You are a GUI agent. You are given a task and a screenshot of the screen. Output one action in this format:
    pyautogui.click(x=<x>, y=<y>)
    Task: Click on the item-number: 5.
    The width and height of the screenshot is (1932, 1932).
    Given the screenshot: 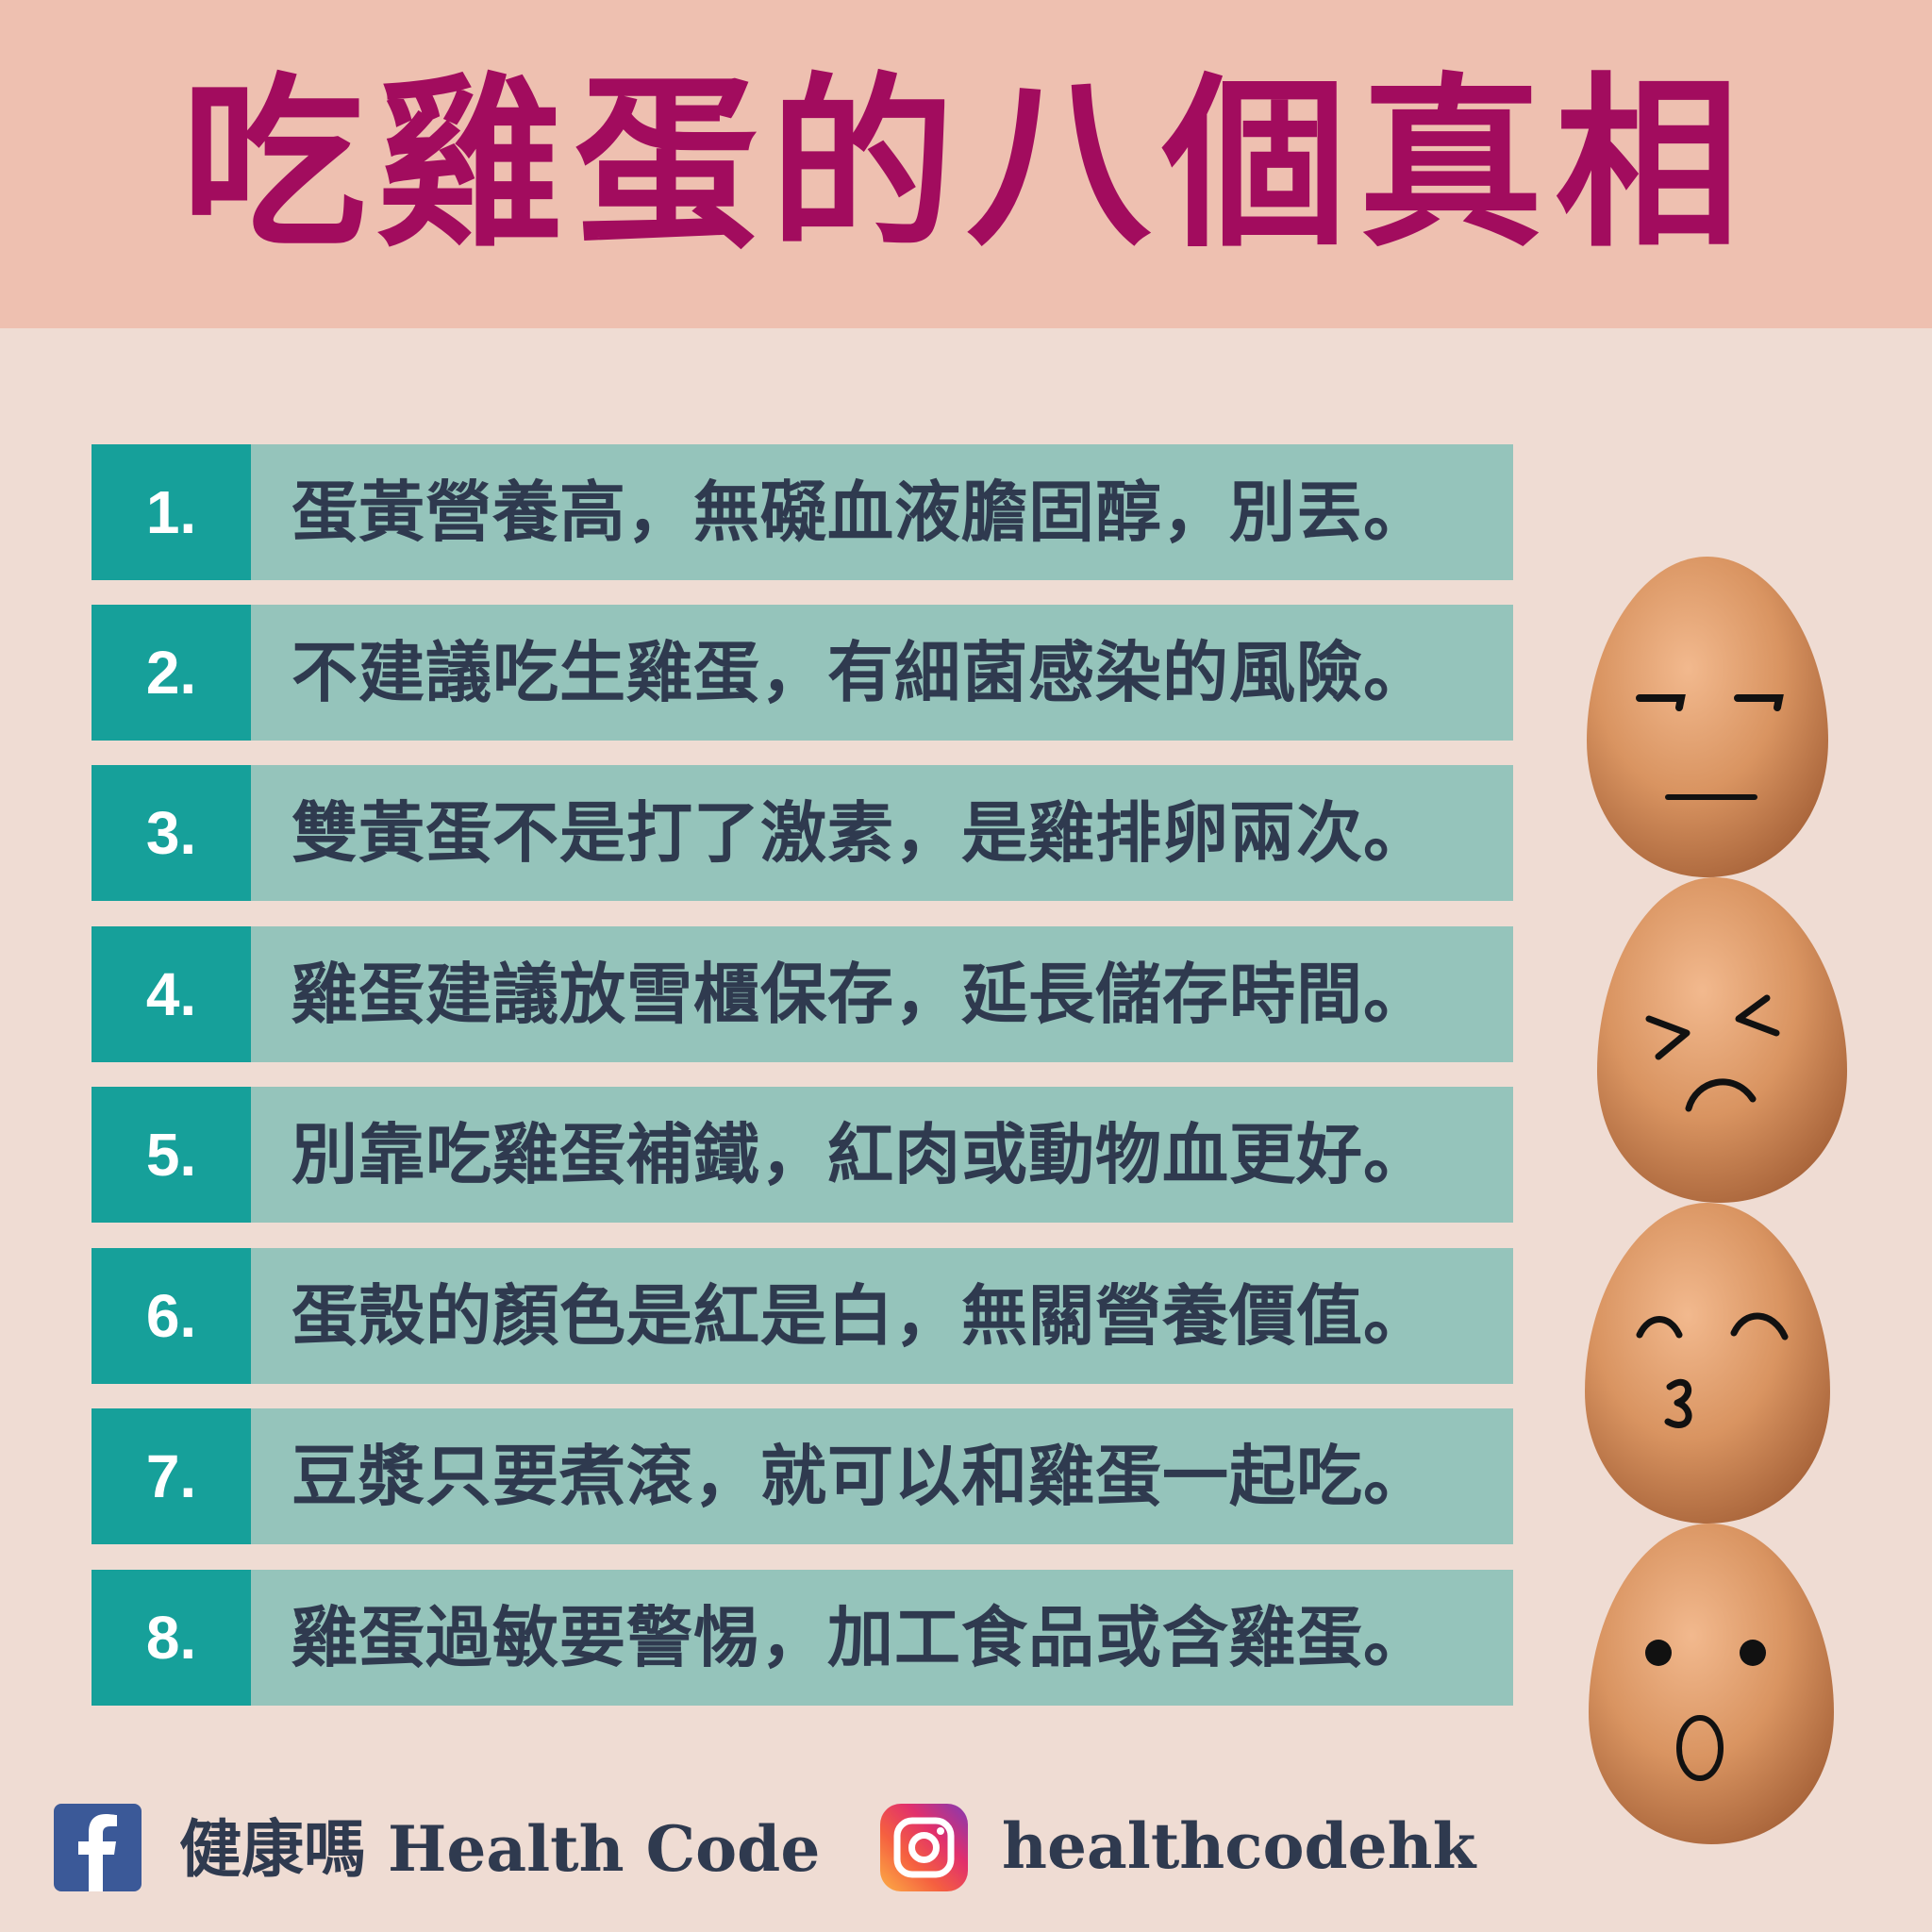 What is the action you would take?
    pyautogui.click(x=171, y=1155)
    